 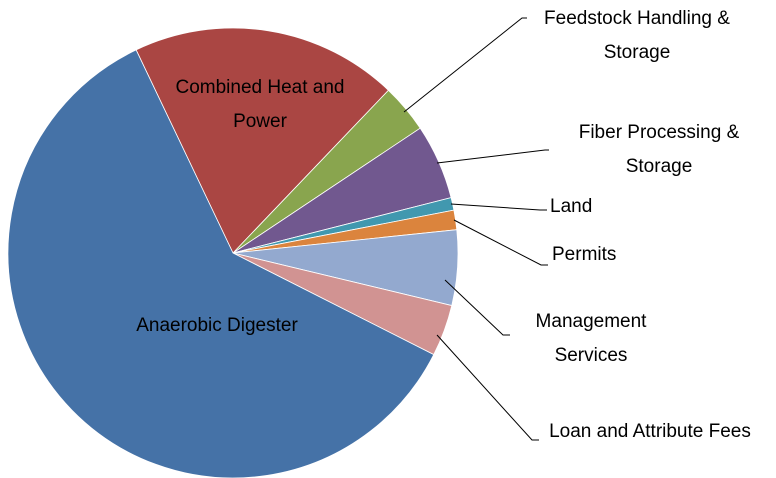 I want to click on slice-label: Anaerobic Digester, so click(x=217, y=325).